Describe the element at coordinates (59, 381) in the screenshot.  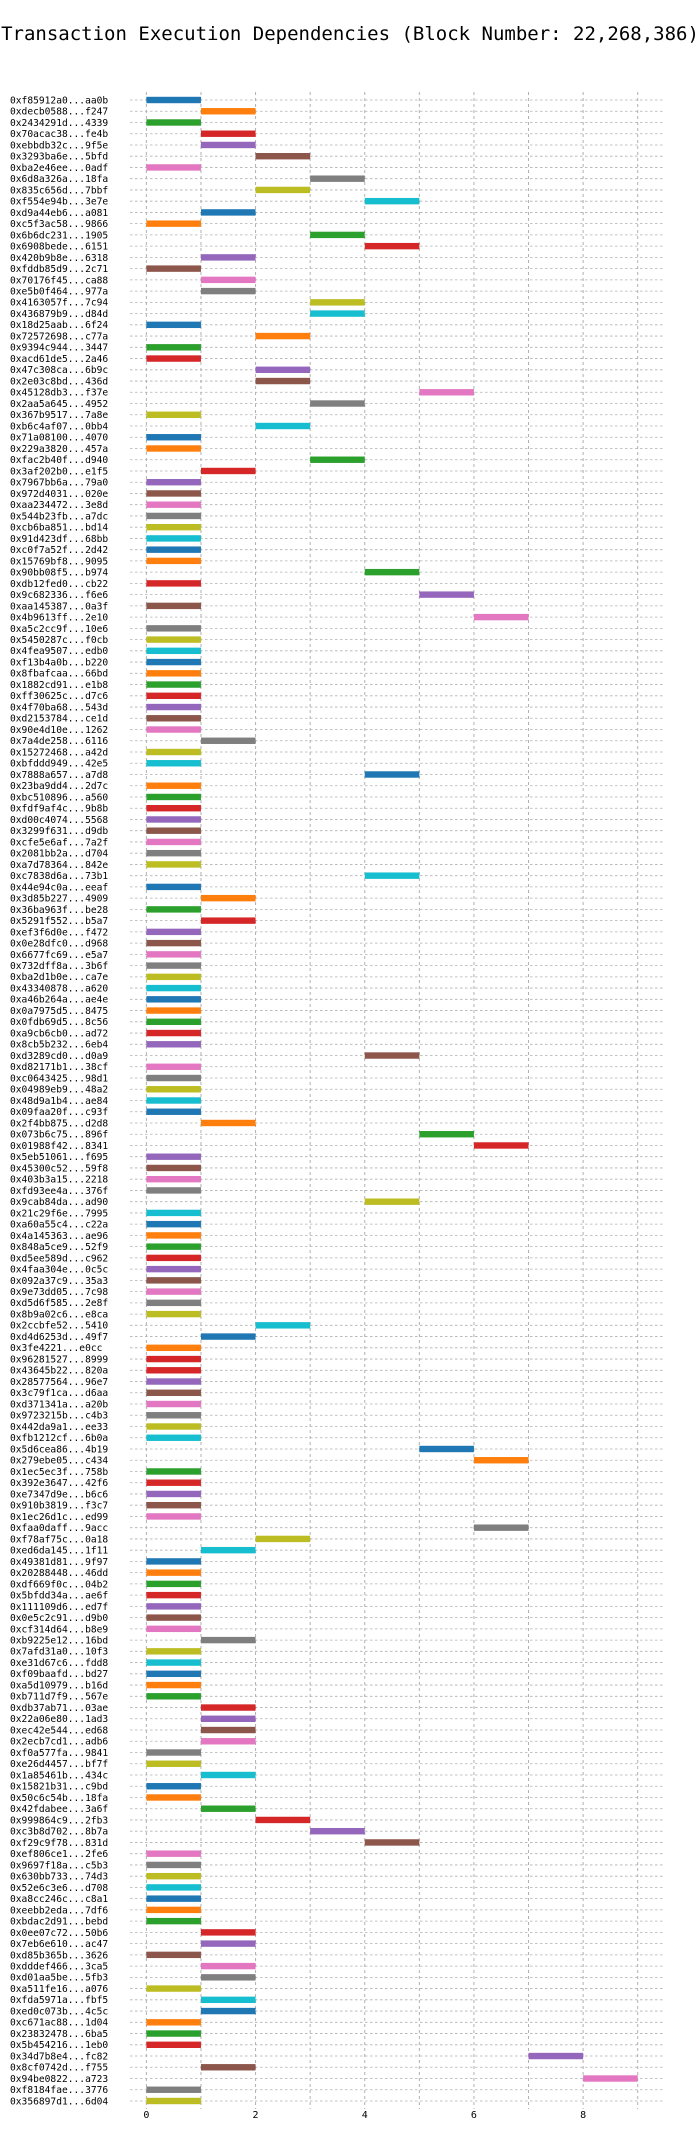
I see `transaction-hash-label: 0x2e03c8bd...436d` at that location.